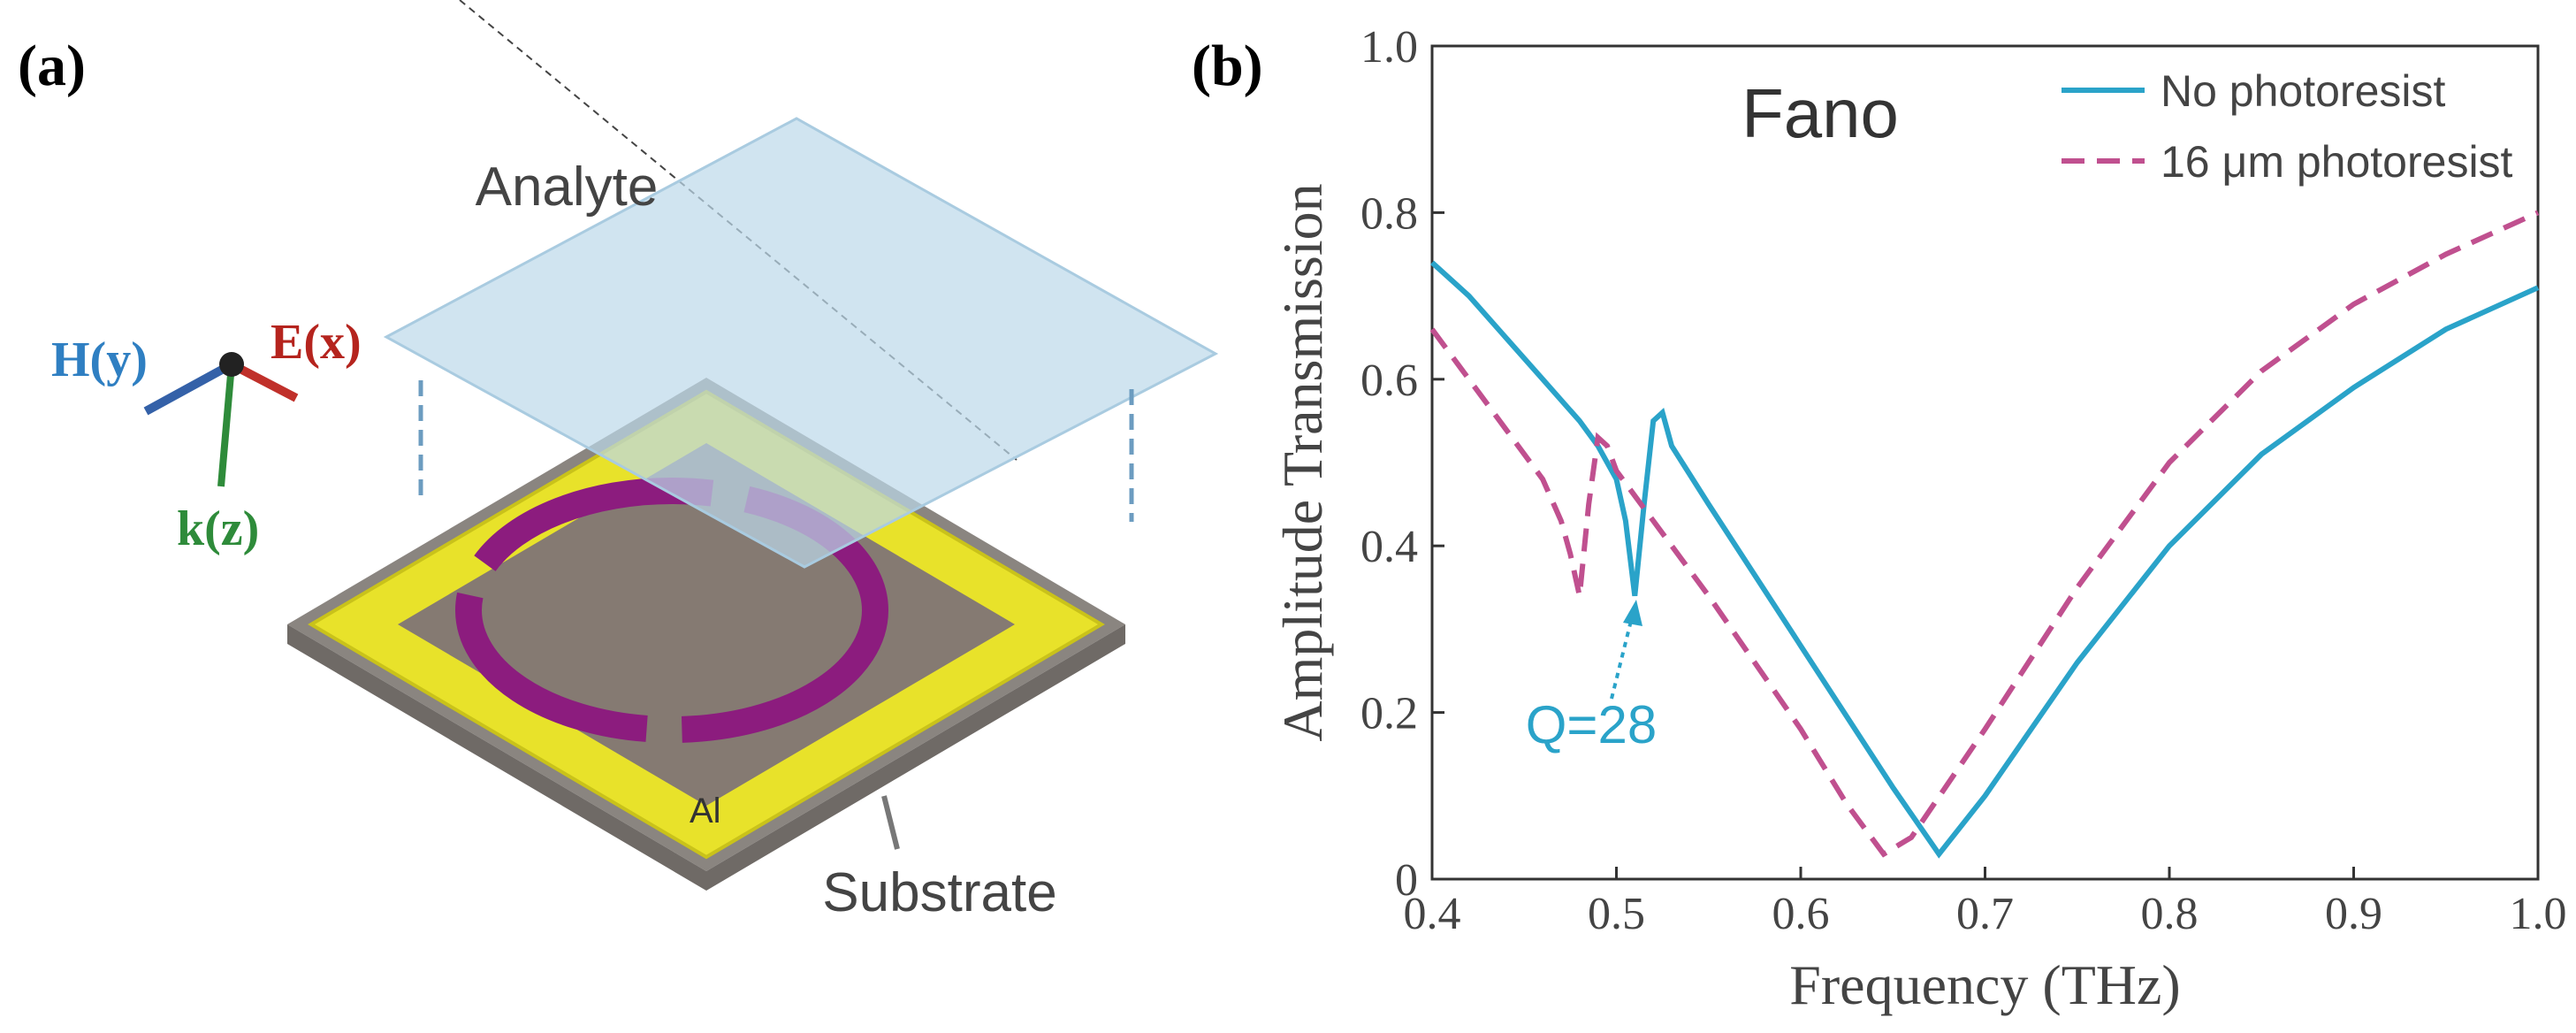 This screenshot has height=1033, width=2576. What do you see at coordinates (1985, 914) in the screenshot?
I see `x-tick-label: 0.7` at bounding box center [1985, 914].